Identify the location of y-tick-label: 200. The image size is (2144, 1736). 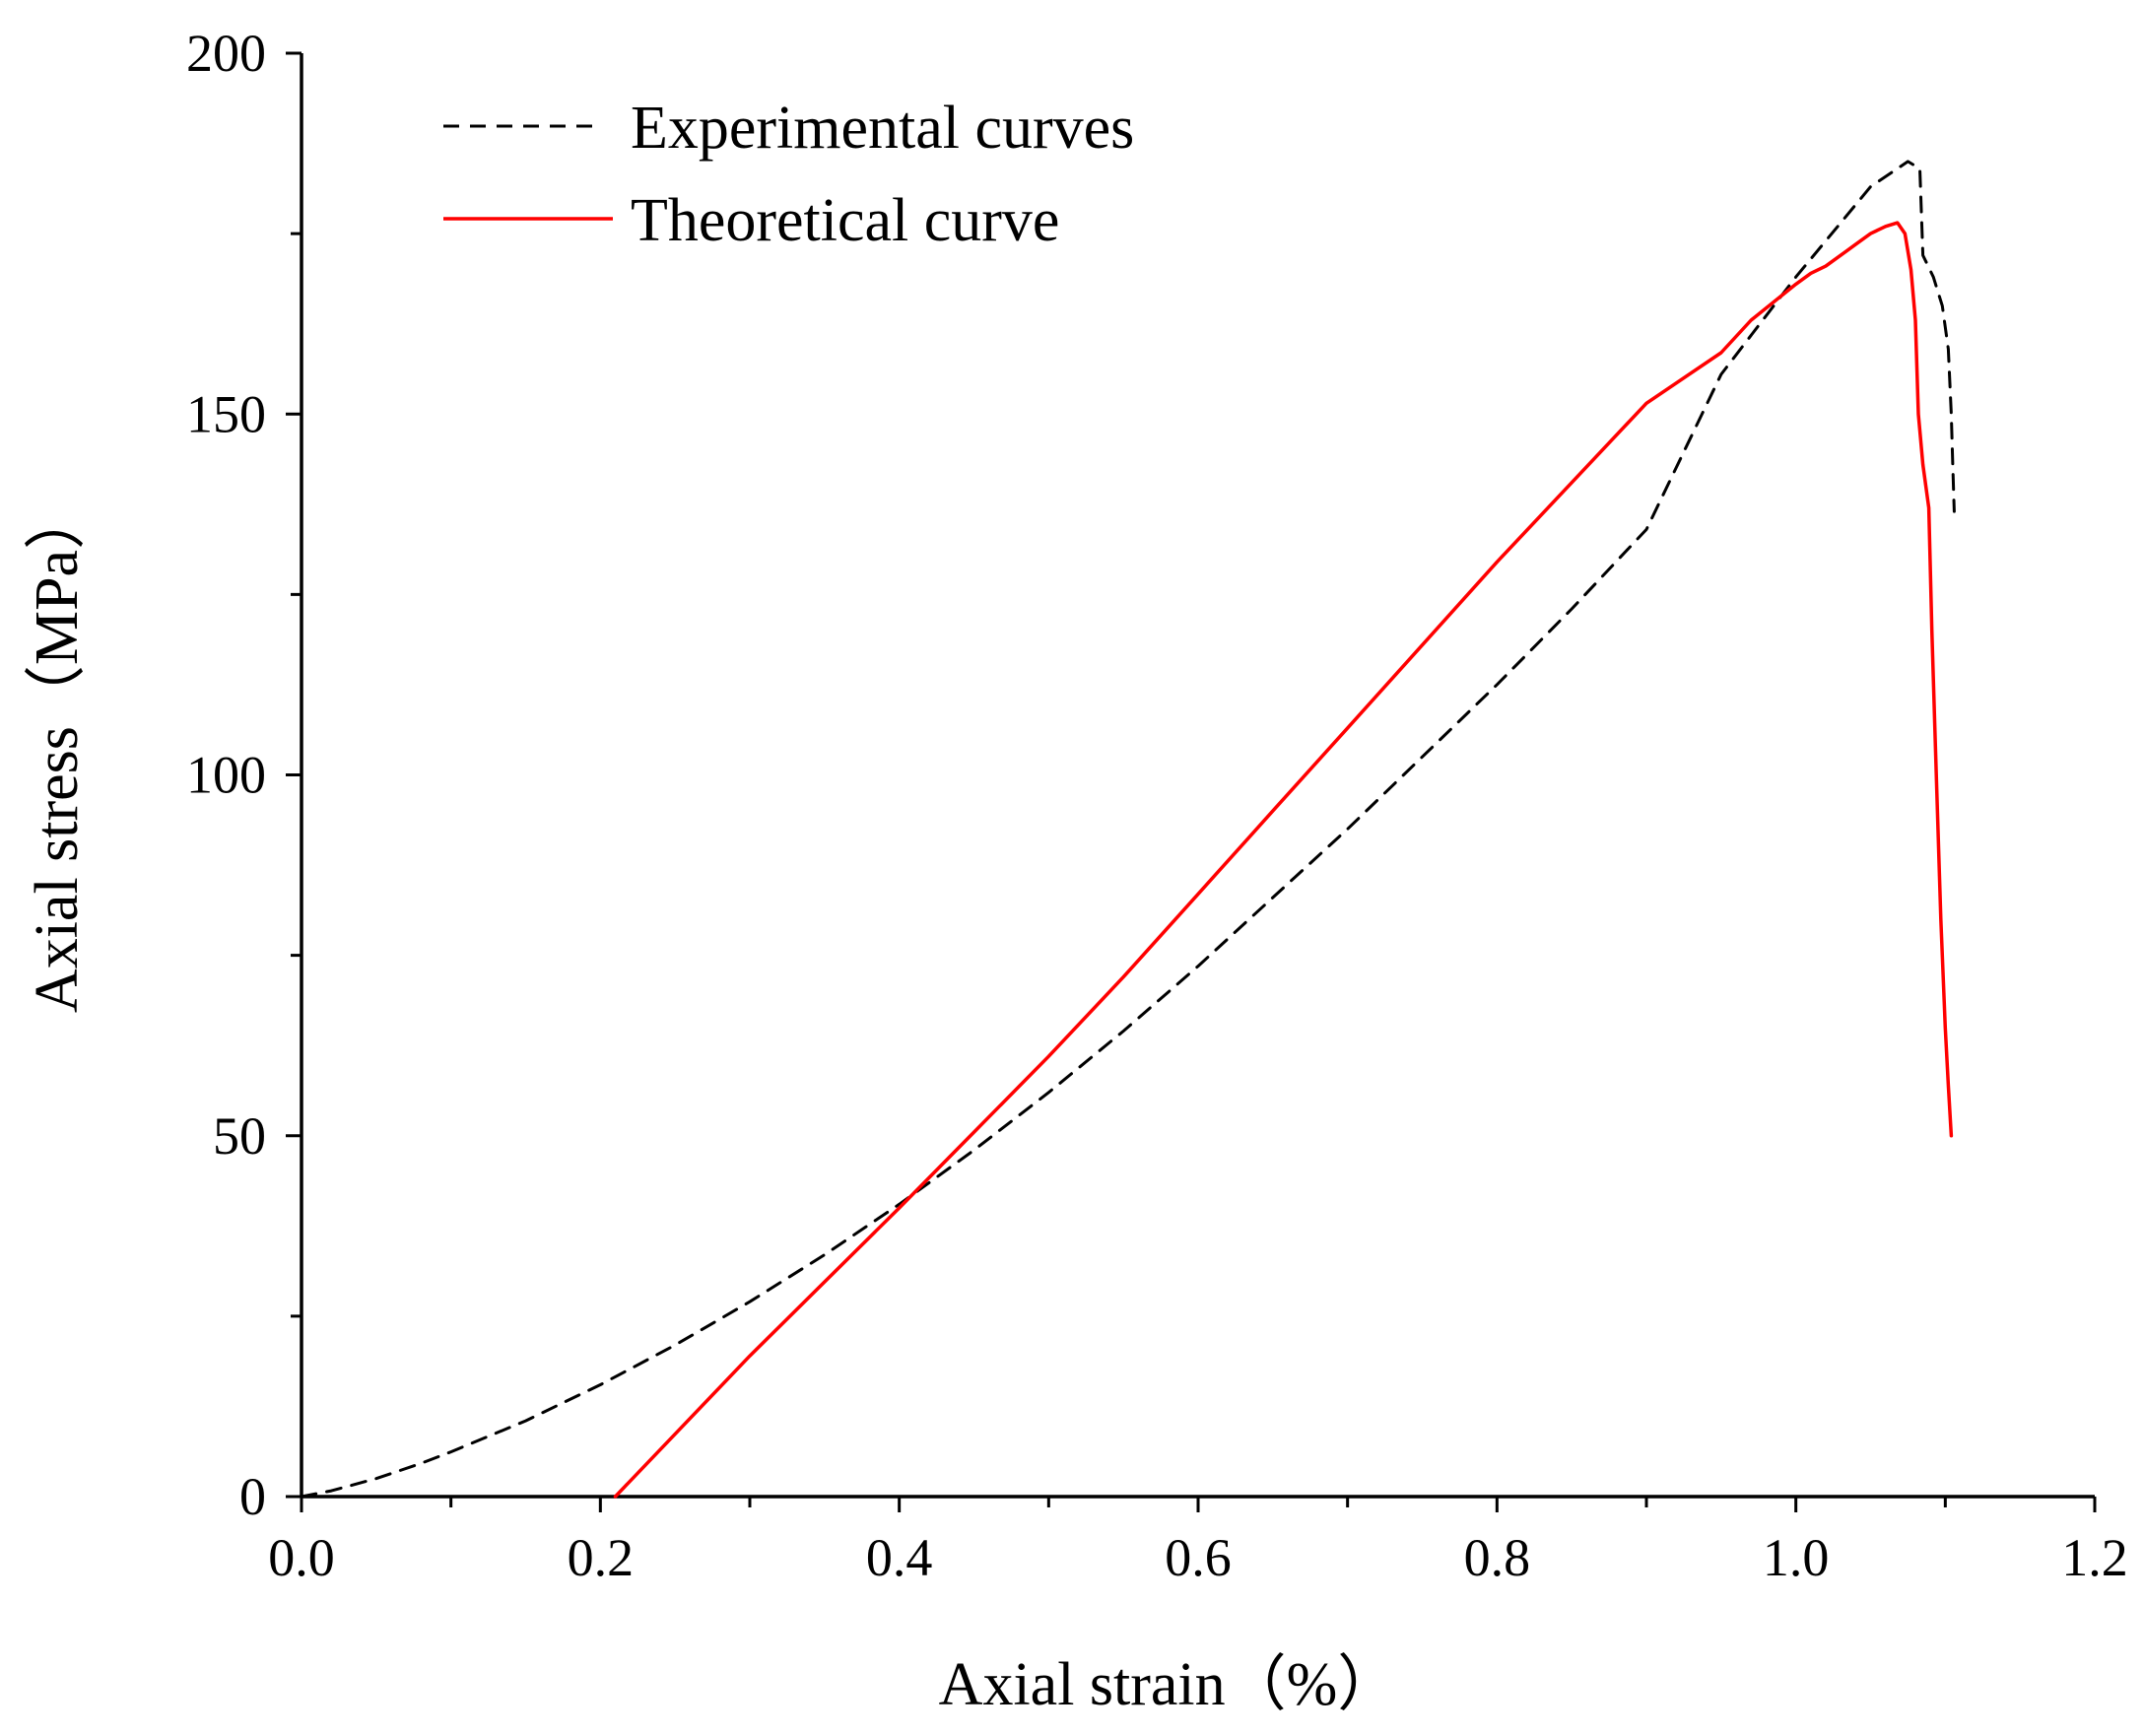
(226, 53).